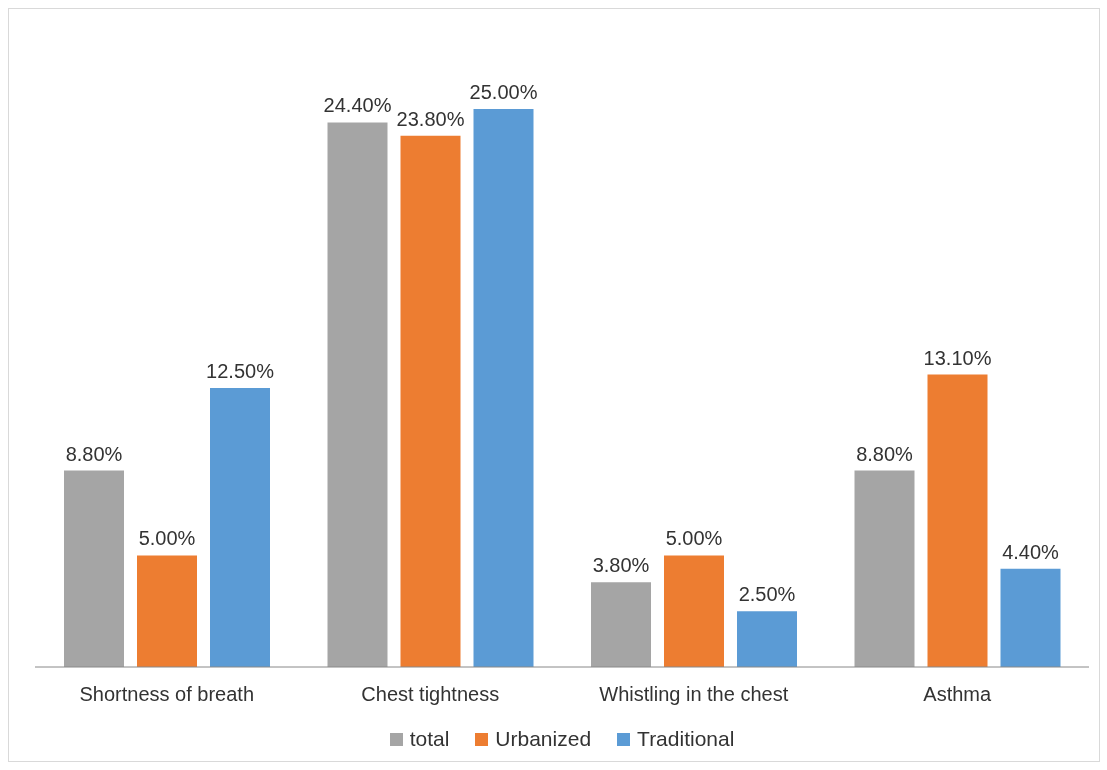 The height and width of the screenshot is (770, 1107). What do you see at coordinates (430, 118) in the screenshot?
I see `data-label: 23.80%` at bounding box center [430, 118].